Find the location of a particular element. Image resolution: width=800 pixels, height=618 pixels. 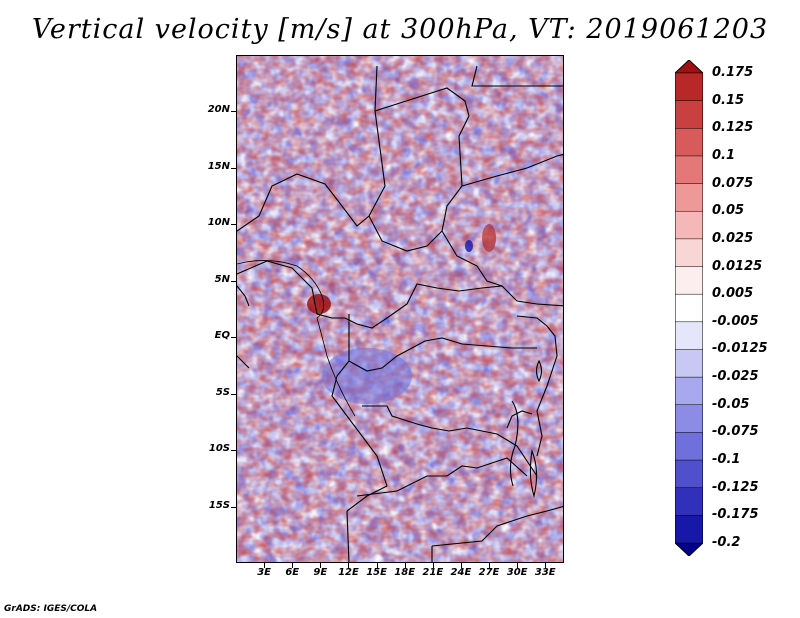

lon-label: 3E is located at coordinates (264, 572).